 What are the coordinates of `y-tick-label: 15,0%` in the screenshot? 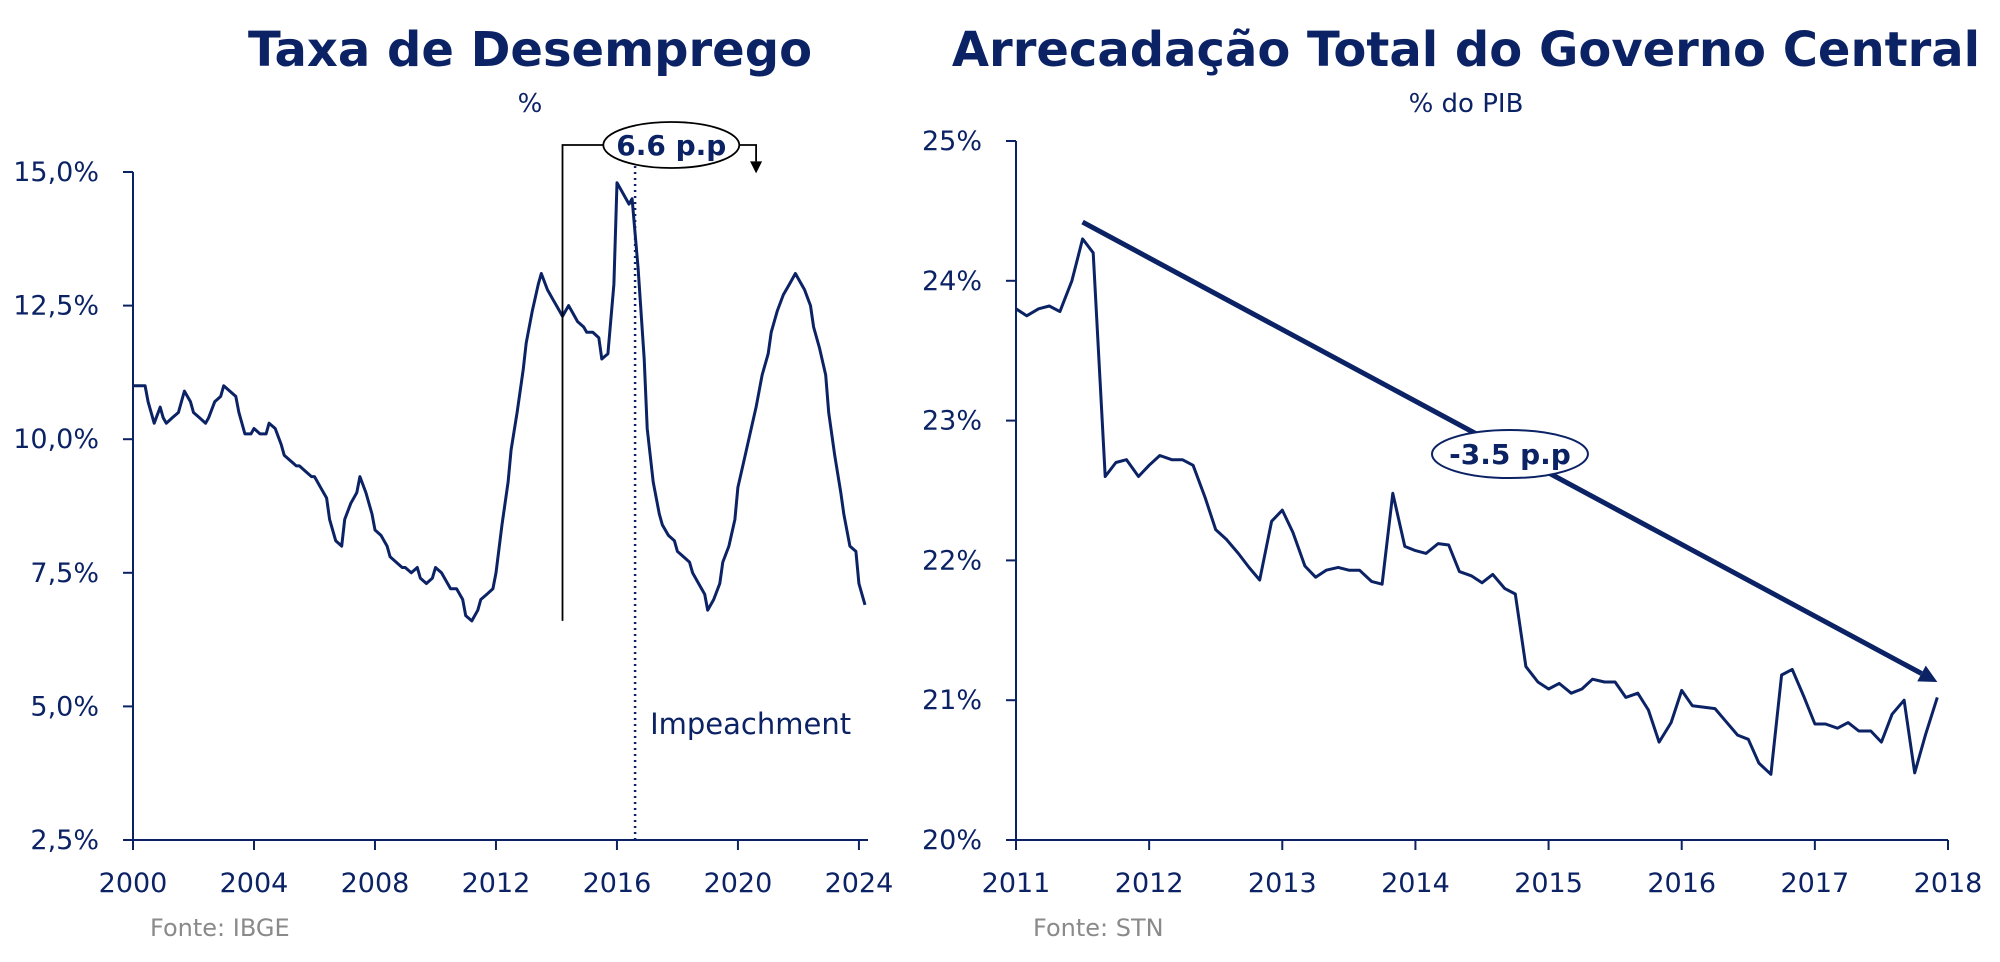 It's located at (56, 172).